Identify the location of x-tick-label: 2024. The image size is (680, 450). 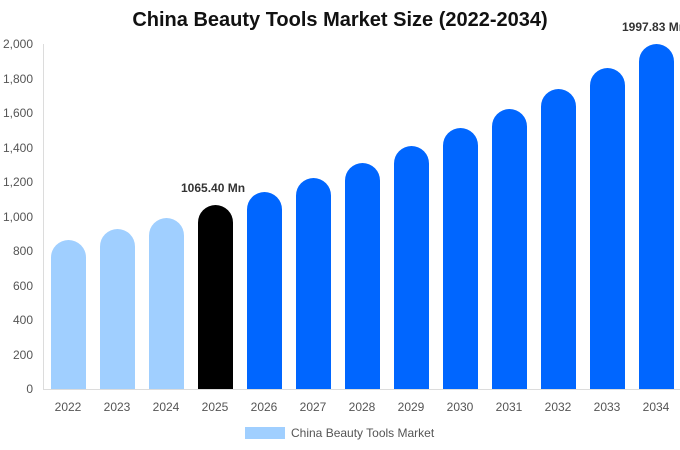
(166, 407).